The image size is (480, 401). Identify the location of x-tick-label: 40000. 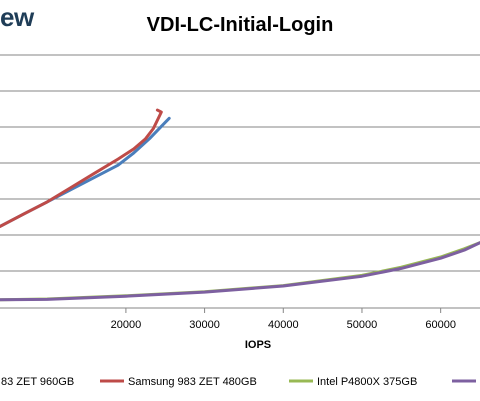
(283, 325).